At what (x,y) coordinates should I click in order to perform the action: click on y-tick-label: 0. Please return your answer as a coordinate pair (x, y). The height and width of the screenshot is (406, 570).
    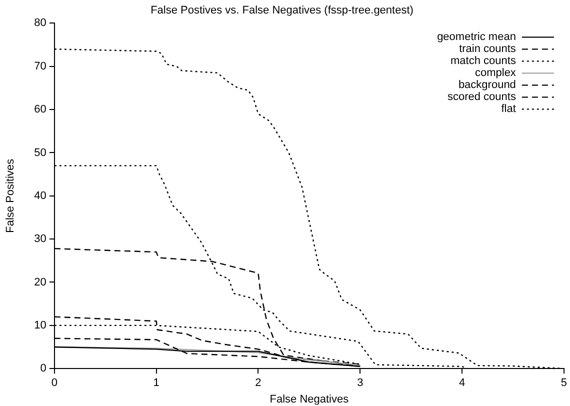
    Looking at the image, I should click on (43, 368).